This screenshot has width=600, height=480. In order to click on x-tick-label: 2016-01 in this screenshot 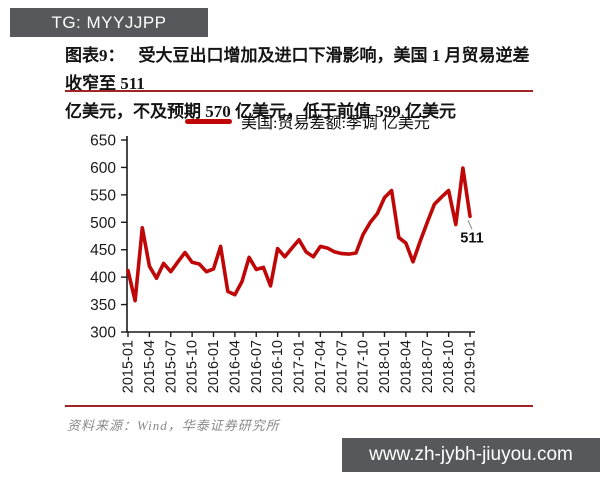, I will do `click(214, 366)`.